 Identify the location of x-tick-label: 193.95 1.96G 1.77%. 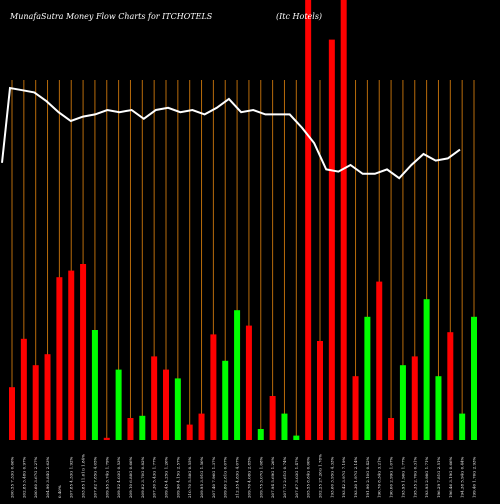
(402, 477).